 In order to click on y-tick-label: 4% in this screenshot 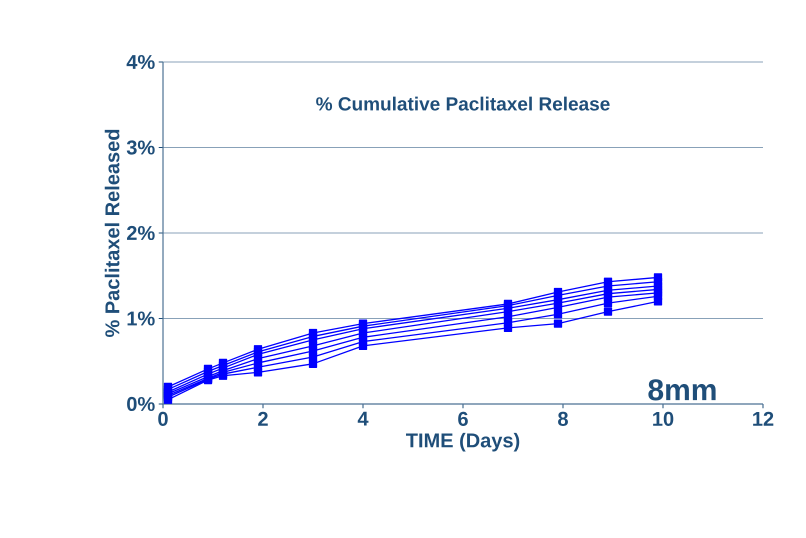, I will do `click(140, 62)`.